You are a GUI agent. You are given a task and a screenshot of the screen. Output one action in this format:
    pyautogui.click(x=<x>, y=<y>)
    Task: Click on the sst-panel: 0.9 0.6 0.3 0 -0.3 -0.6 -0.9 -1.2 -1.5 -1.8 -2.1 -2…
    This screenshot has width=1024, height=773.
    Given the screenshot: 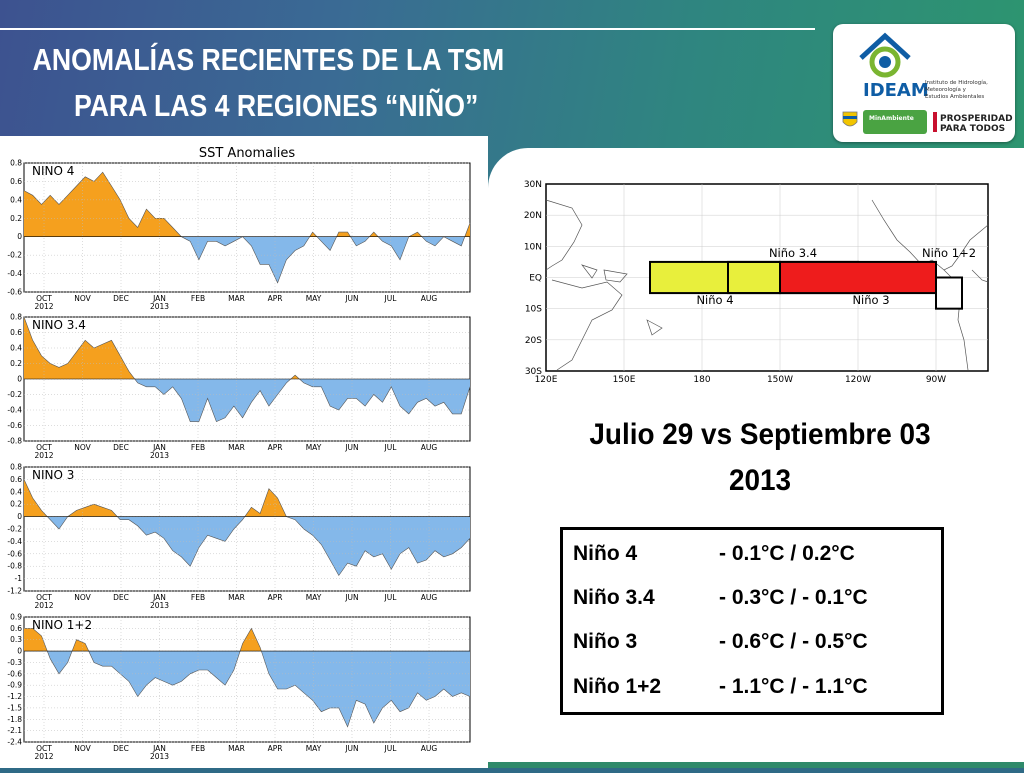 What is the action you would take?
    pyautogui.click(x=239, y=687)
    